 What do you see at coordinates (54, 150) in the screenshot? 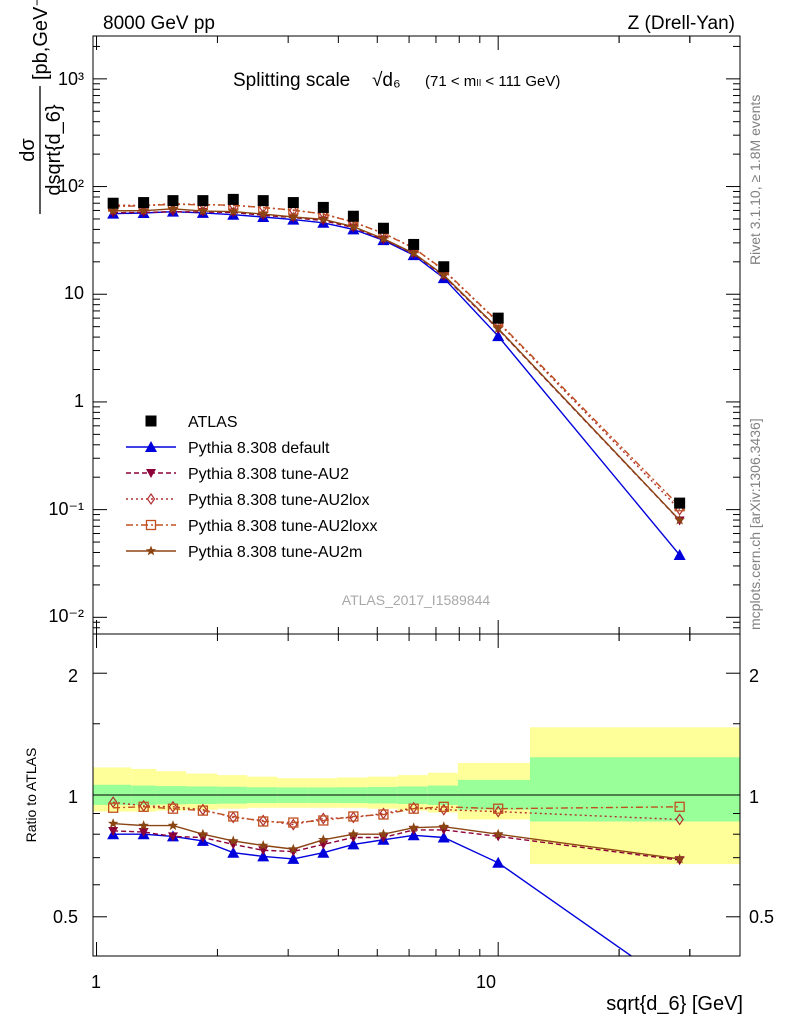
I see `ylabel-denominator: dsqrt{d_6}` at bounding box center [54, 150].